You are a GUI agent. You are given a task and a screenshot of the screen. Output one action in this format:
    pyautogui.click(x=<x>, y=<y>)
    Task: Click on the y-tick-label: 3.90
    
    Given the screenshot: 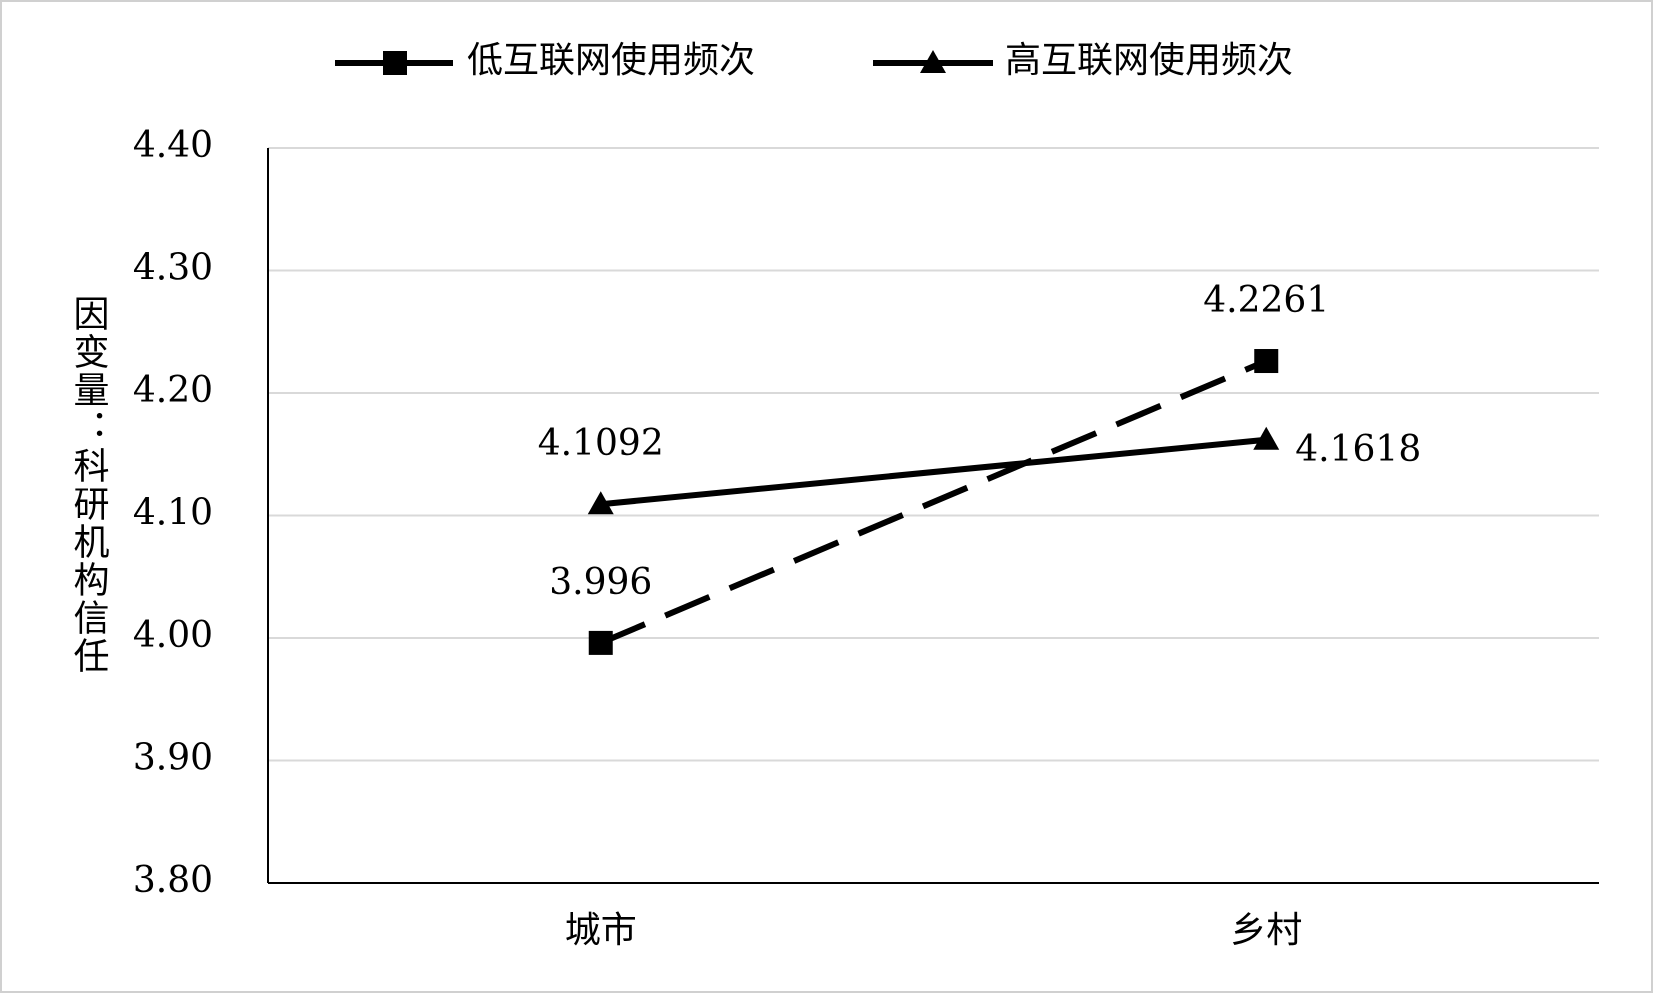 What is the action you would take?
    pyautogui.click(x=173, y=758)
    